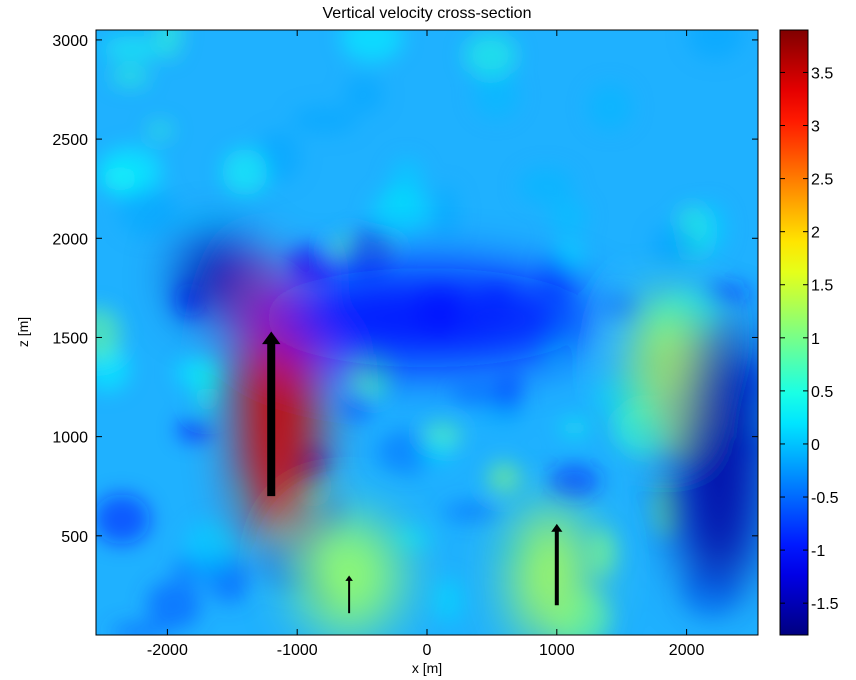  Describe the element at coordinates (815, 233) in the screenshot. I see `colorbar-tick-label: 2` at that location.